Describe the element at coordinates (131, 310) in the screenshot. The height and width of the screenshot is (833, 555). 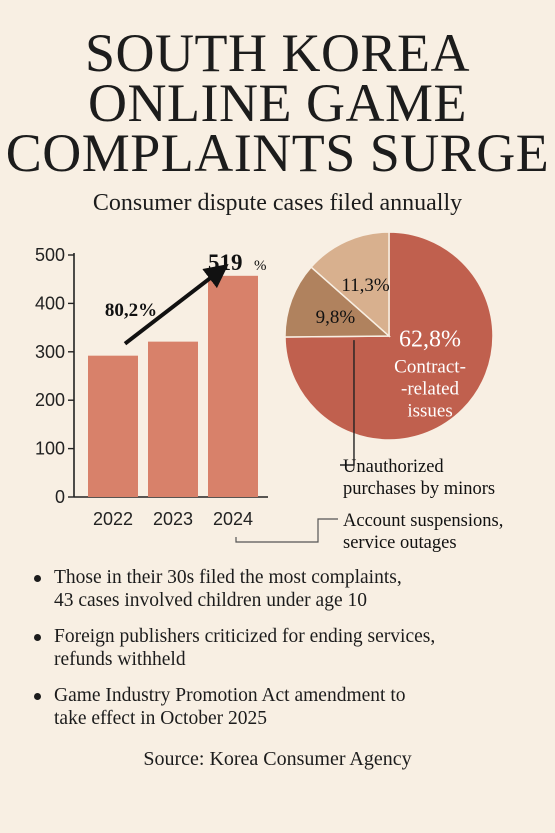
I see `growth-percent-label: 80,2%` at that location.